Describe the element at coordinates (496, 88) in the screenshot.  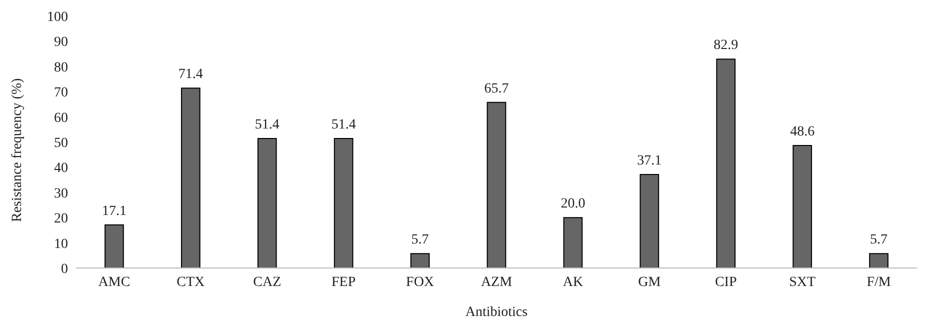
I see `data-label: 65.7` at that location.